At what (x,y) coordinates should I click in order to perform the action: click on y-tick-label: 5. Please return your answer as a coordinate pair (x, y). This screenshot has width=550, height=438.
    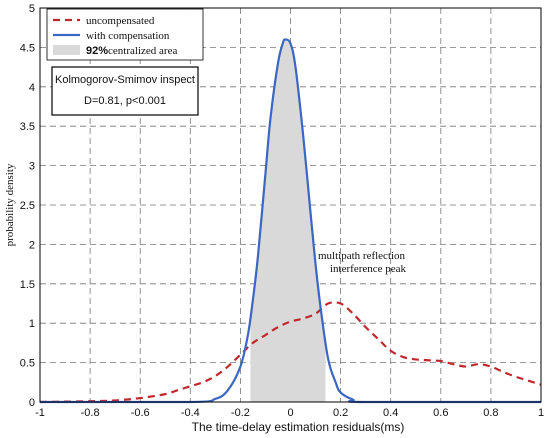
    Looking at the image, I should click on (32, 9).